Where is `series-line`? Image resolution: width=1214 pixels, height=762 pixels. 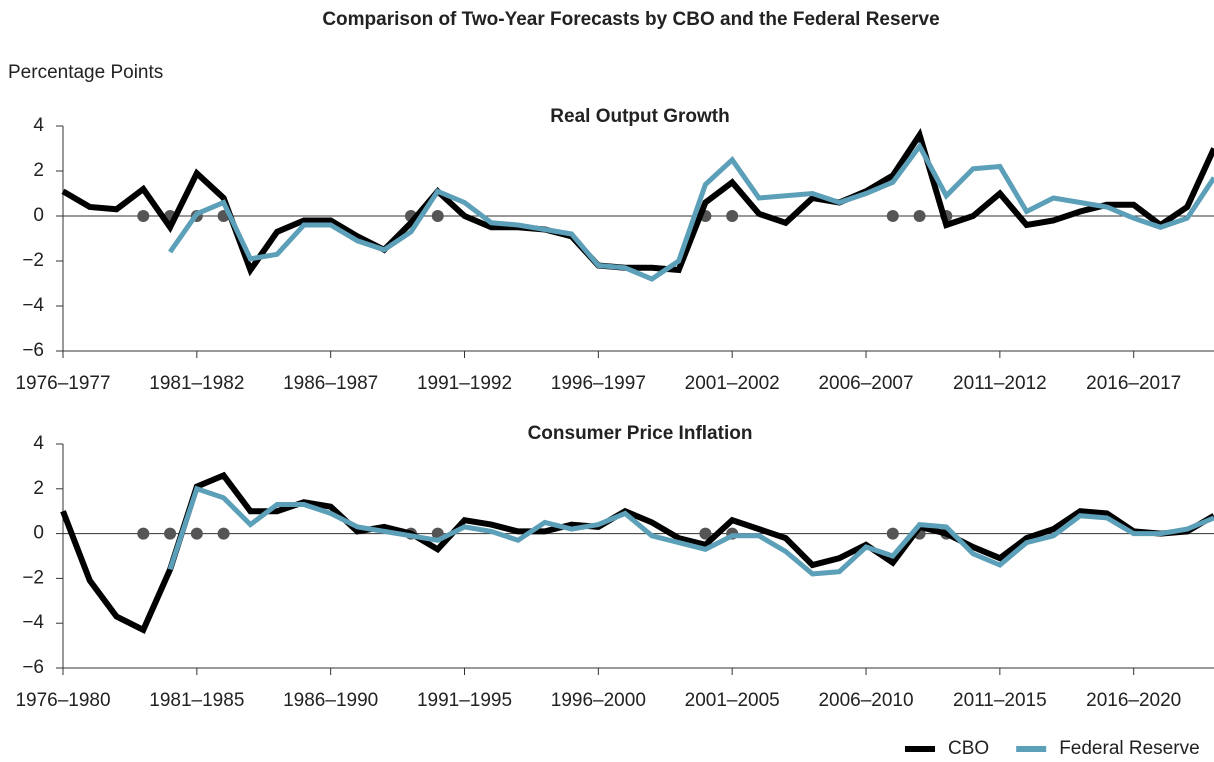 series-line is located at coordinates (690, 531).